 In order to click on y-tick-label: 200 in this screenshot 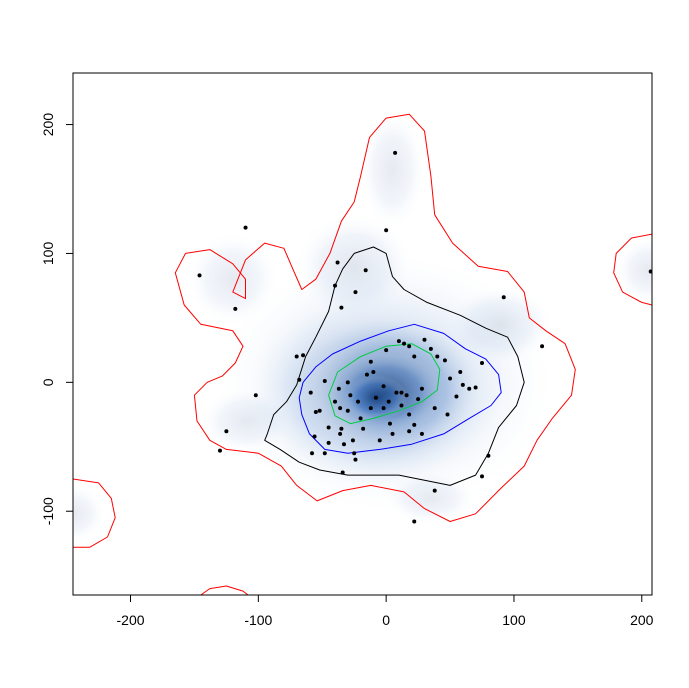, I will do `click(48, 125)`.